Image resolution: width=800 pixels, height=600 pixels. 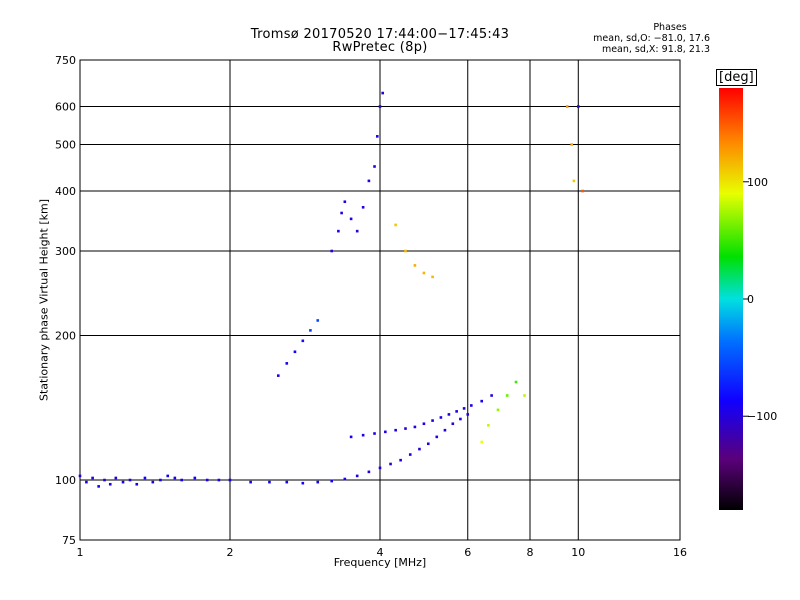 I want to click on y-tick-label: 100, so click(x=65, y=480).